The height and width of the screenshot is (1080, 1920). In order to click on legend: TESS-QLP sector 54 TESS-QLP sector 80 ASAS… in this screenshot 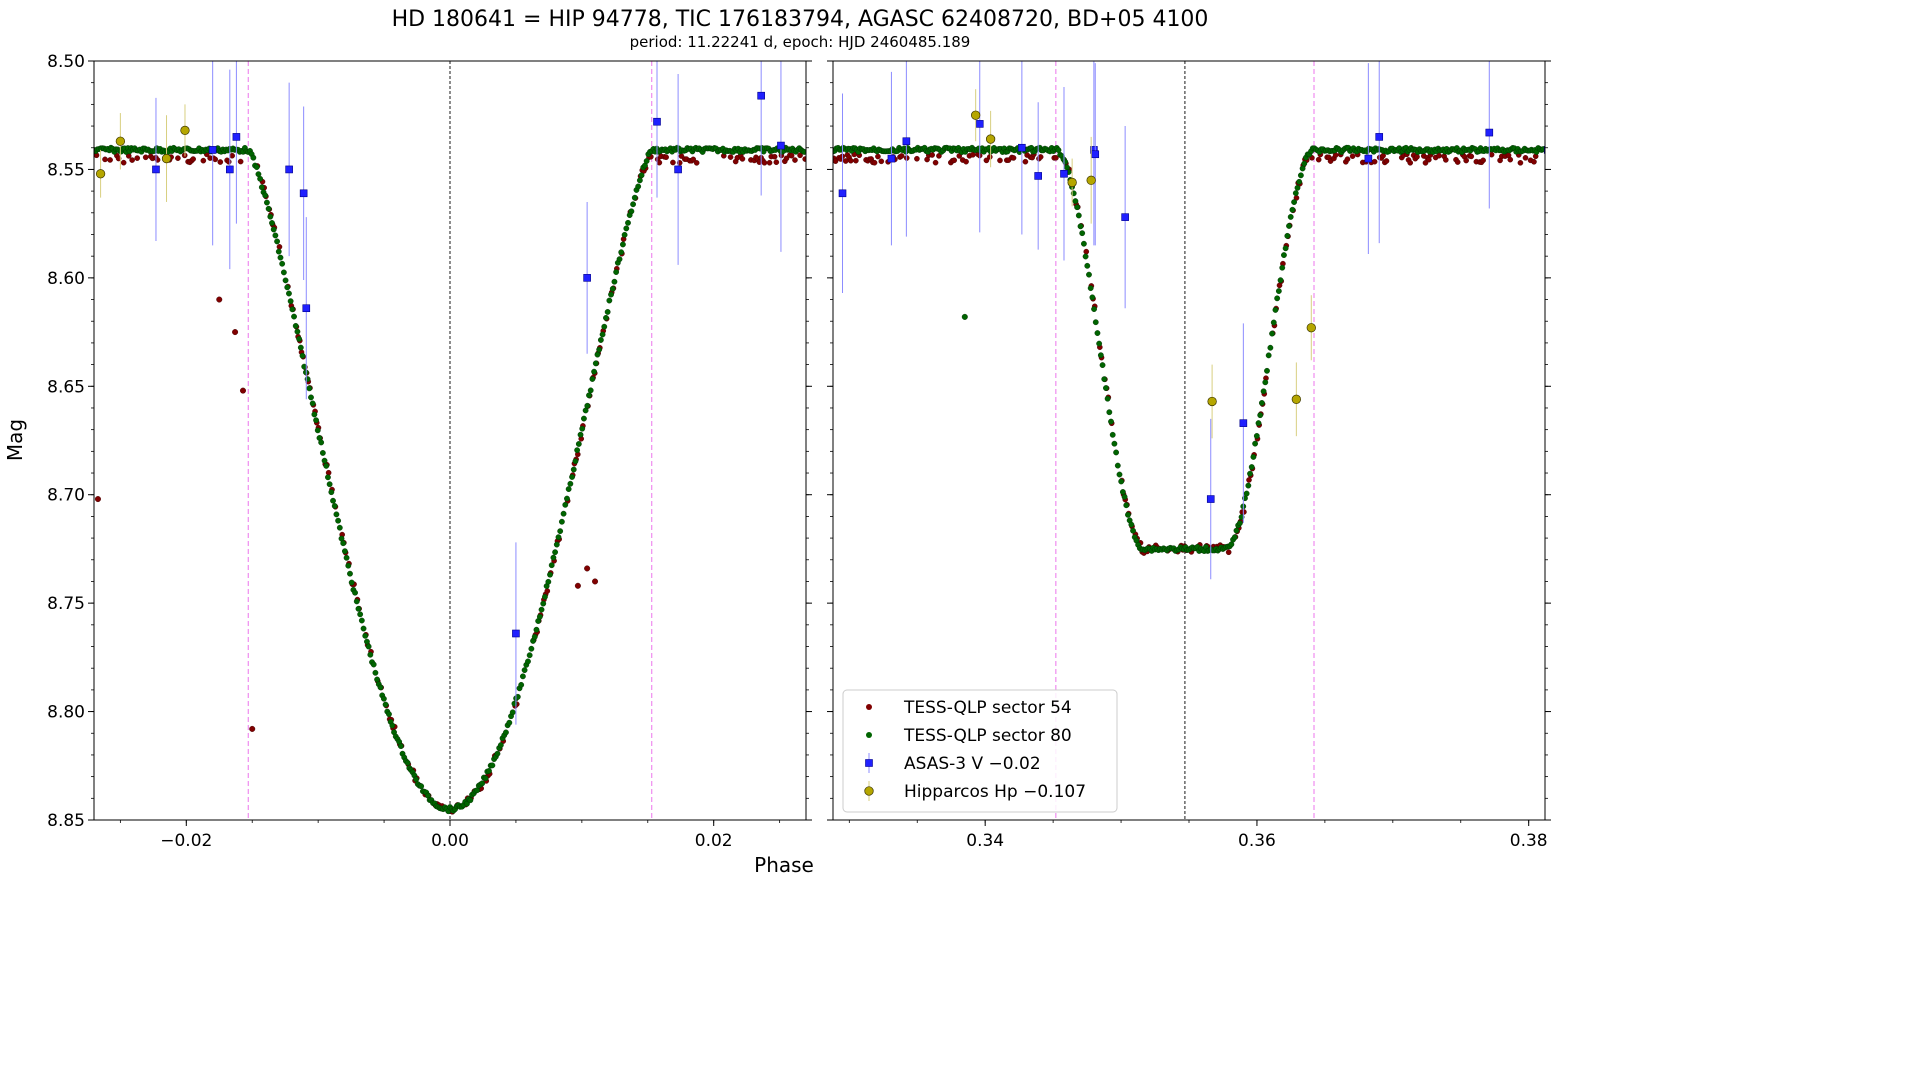, I will do `click(980, 751)`.